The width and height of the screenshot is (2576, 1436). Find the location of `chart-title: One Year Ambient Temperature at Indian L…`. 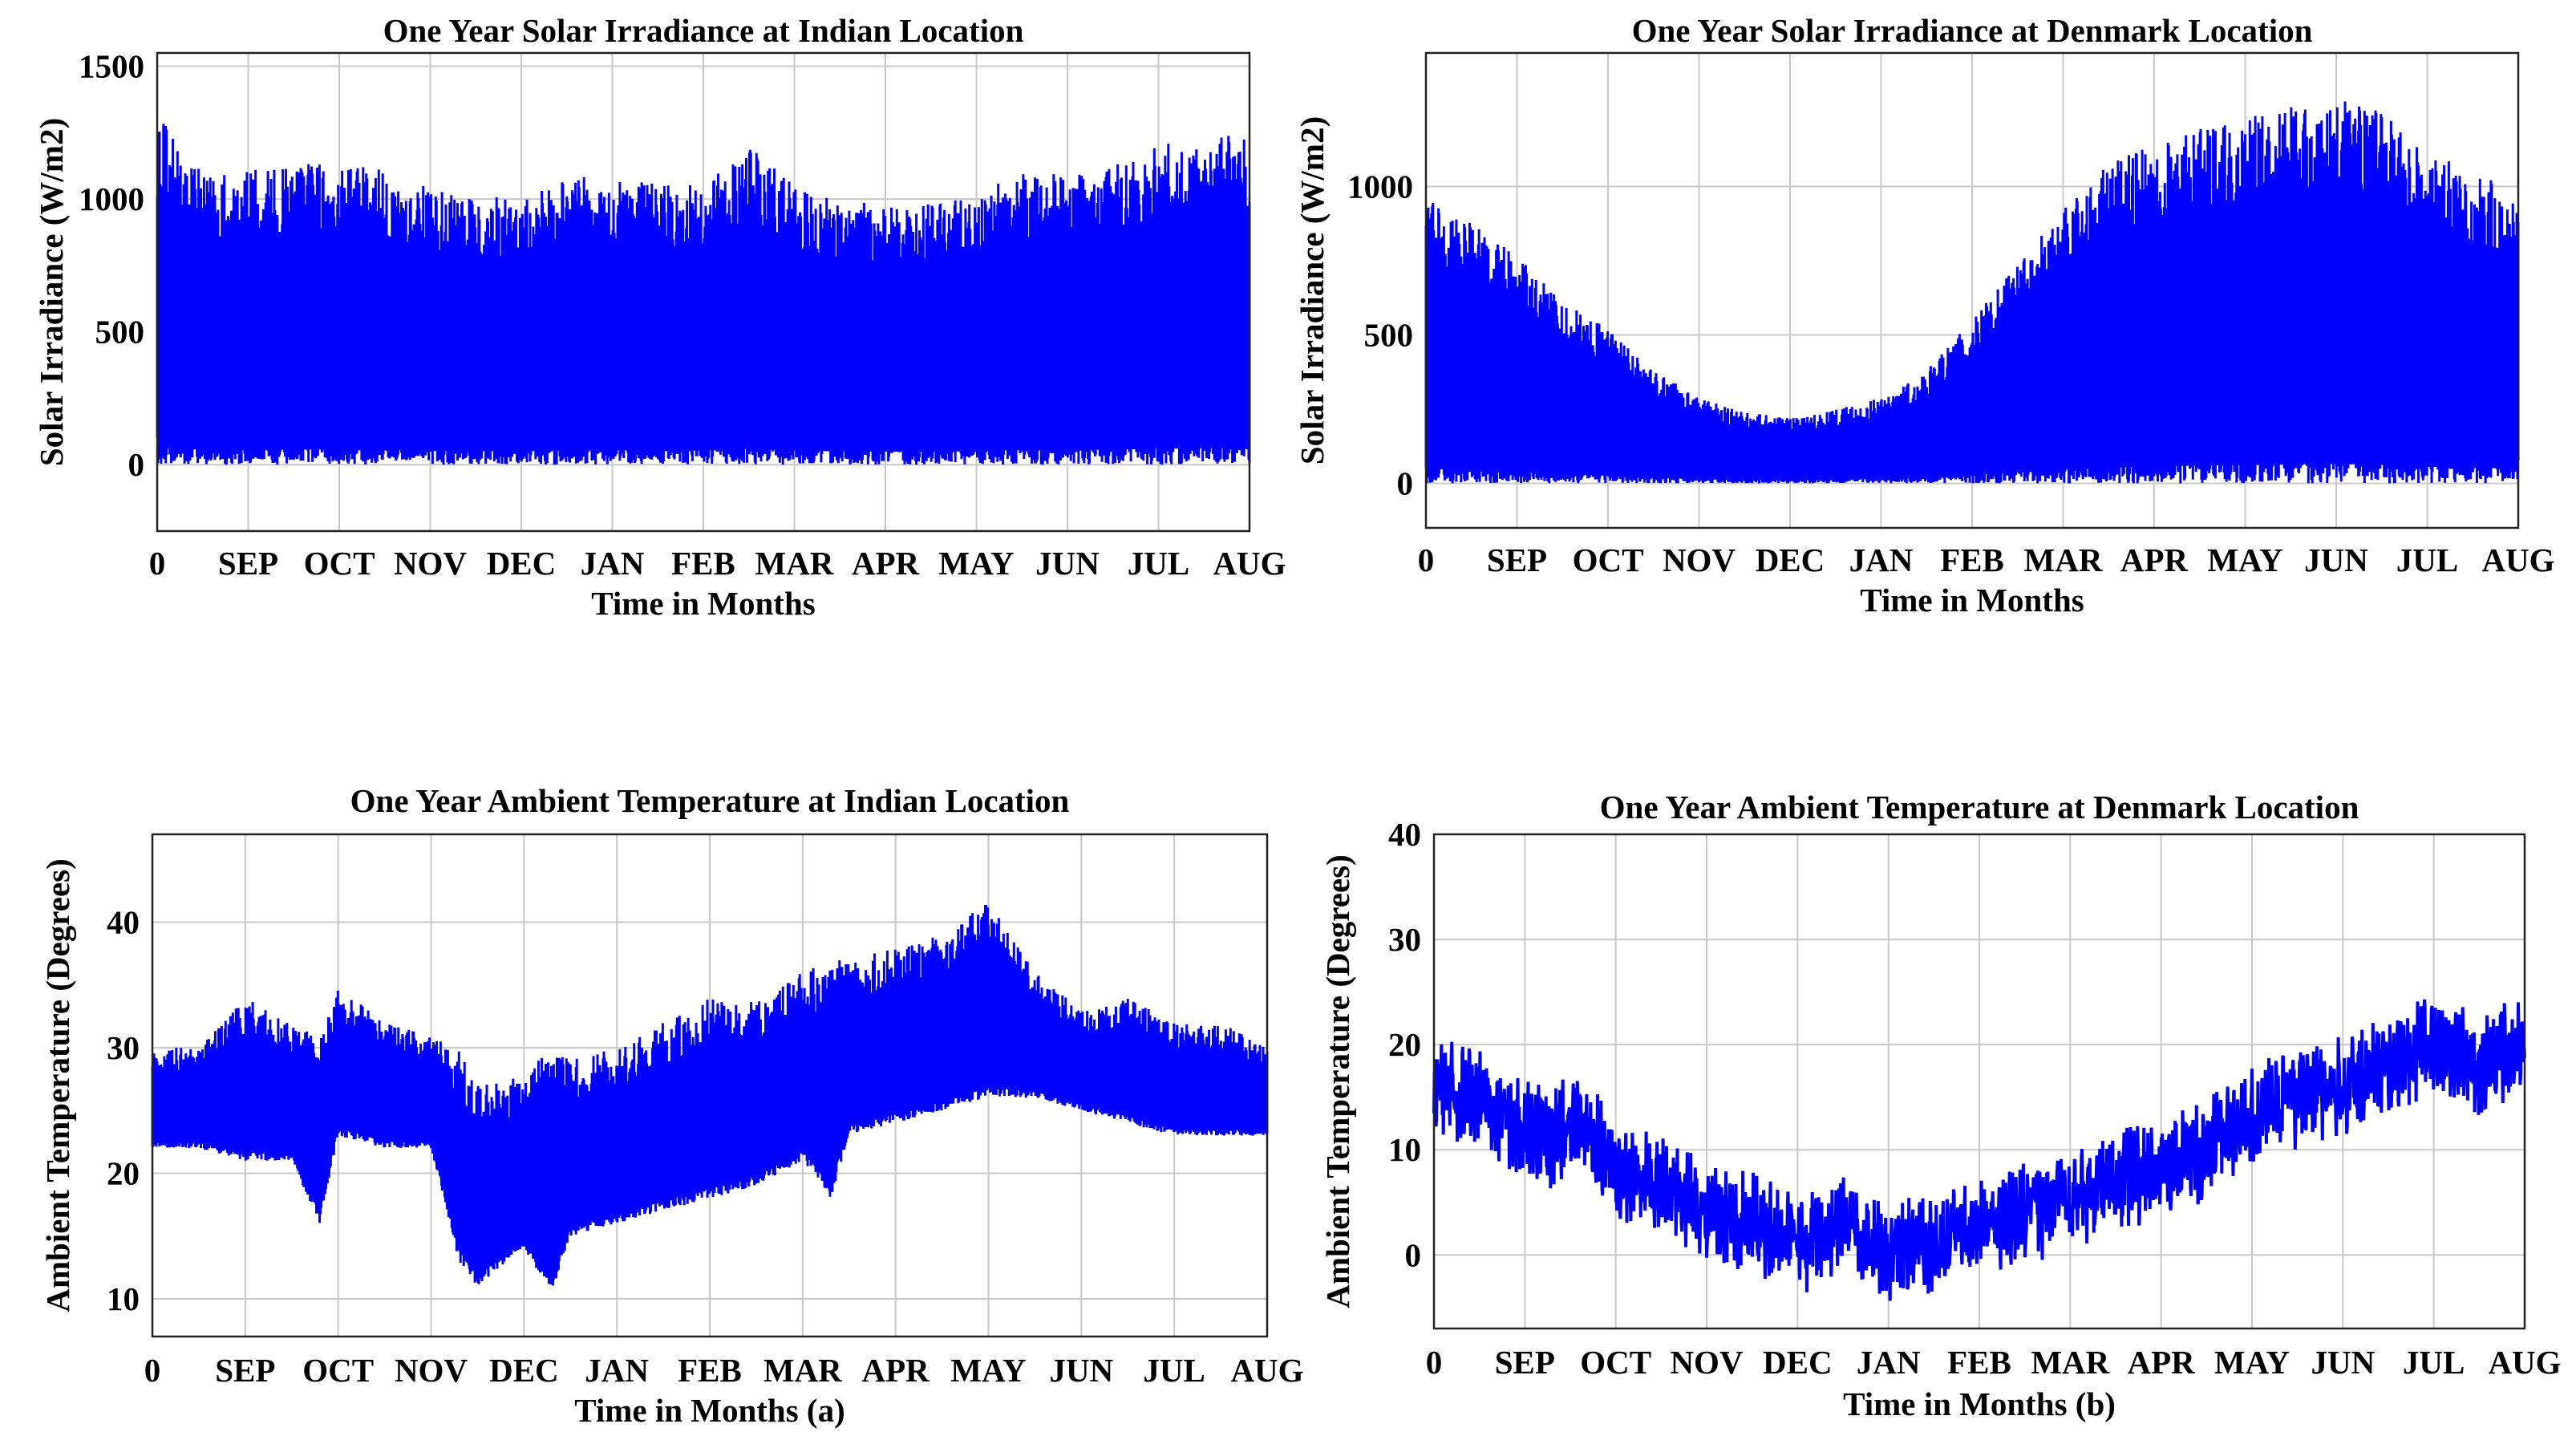

chart-title: One Year Ambient Temperature at Indian L… is located at coordinates (710, 800).